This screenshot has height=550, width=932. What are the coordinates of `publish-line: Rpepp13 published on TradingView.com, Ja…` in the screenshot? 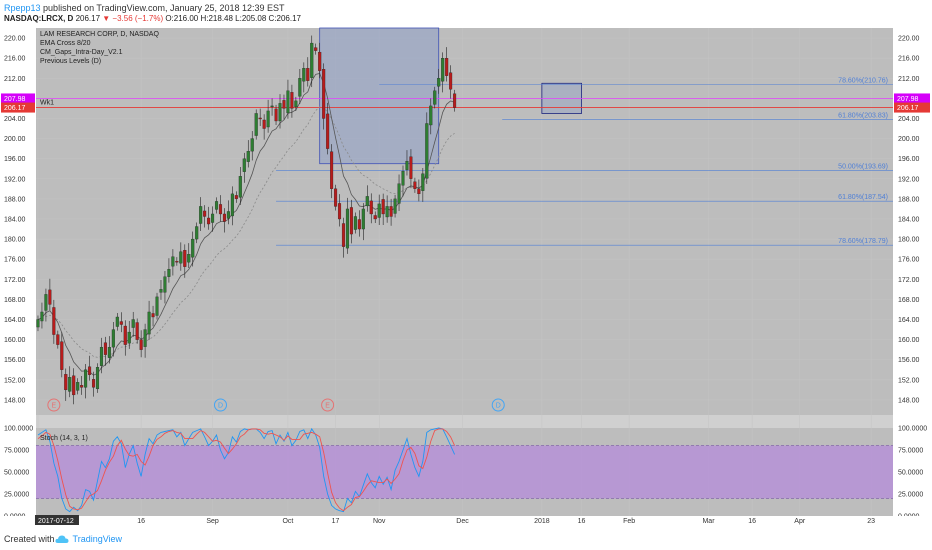 It's located at (144, 8).